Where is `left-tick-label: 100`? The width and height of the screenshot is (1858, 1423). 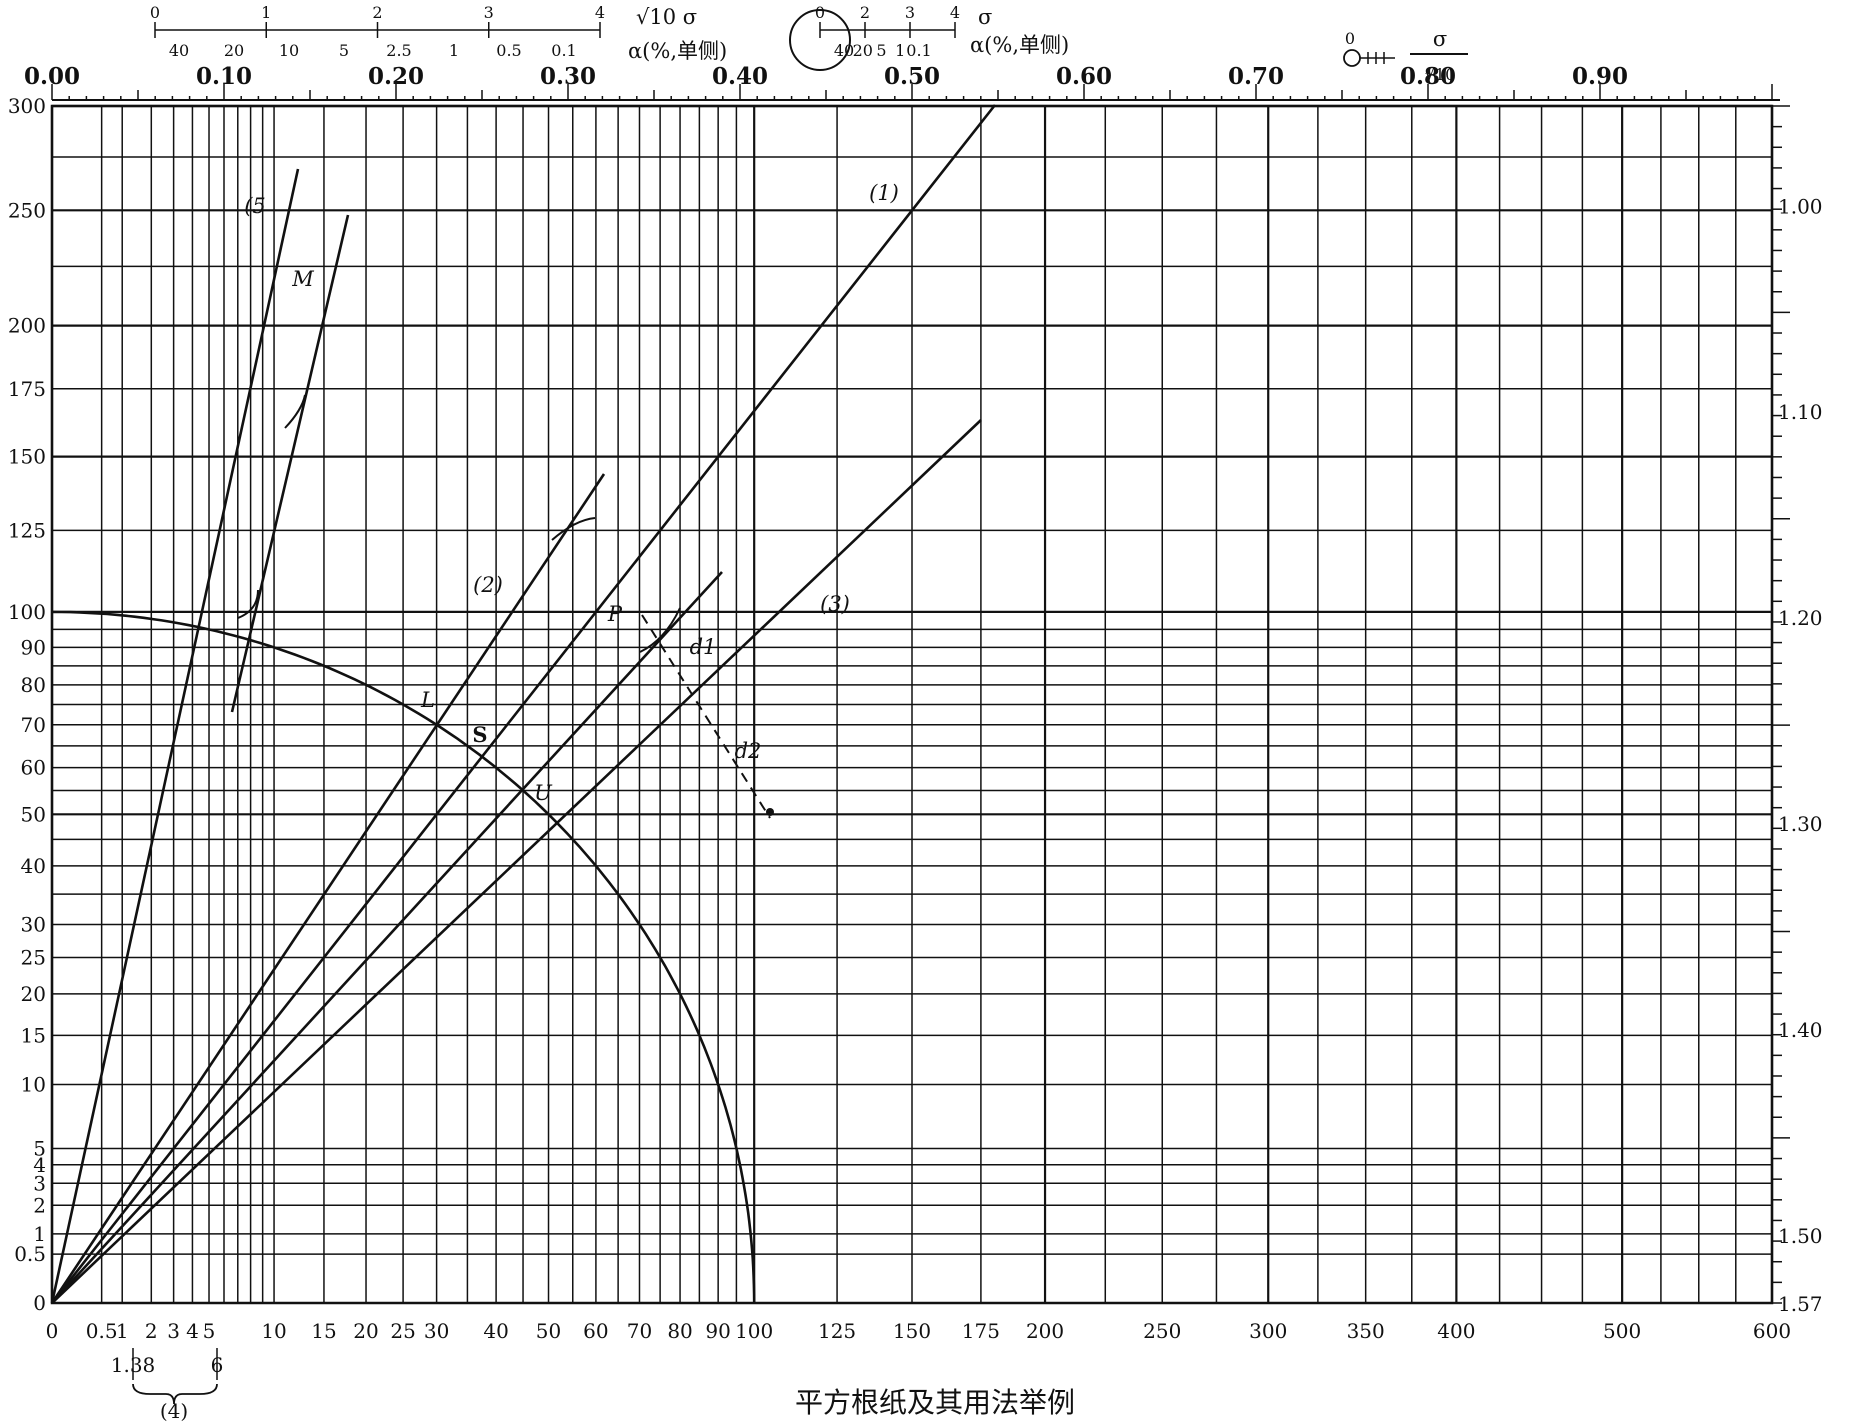 left-tick-label: 100 is located at coordinates (27, 612).